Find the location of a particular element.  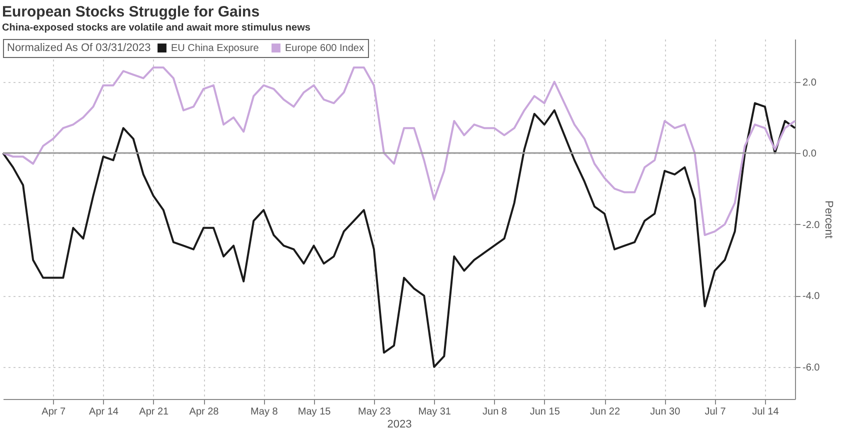

y-tick-label: -6.0 is located at coordinates (811, 368).